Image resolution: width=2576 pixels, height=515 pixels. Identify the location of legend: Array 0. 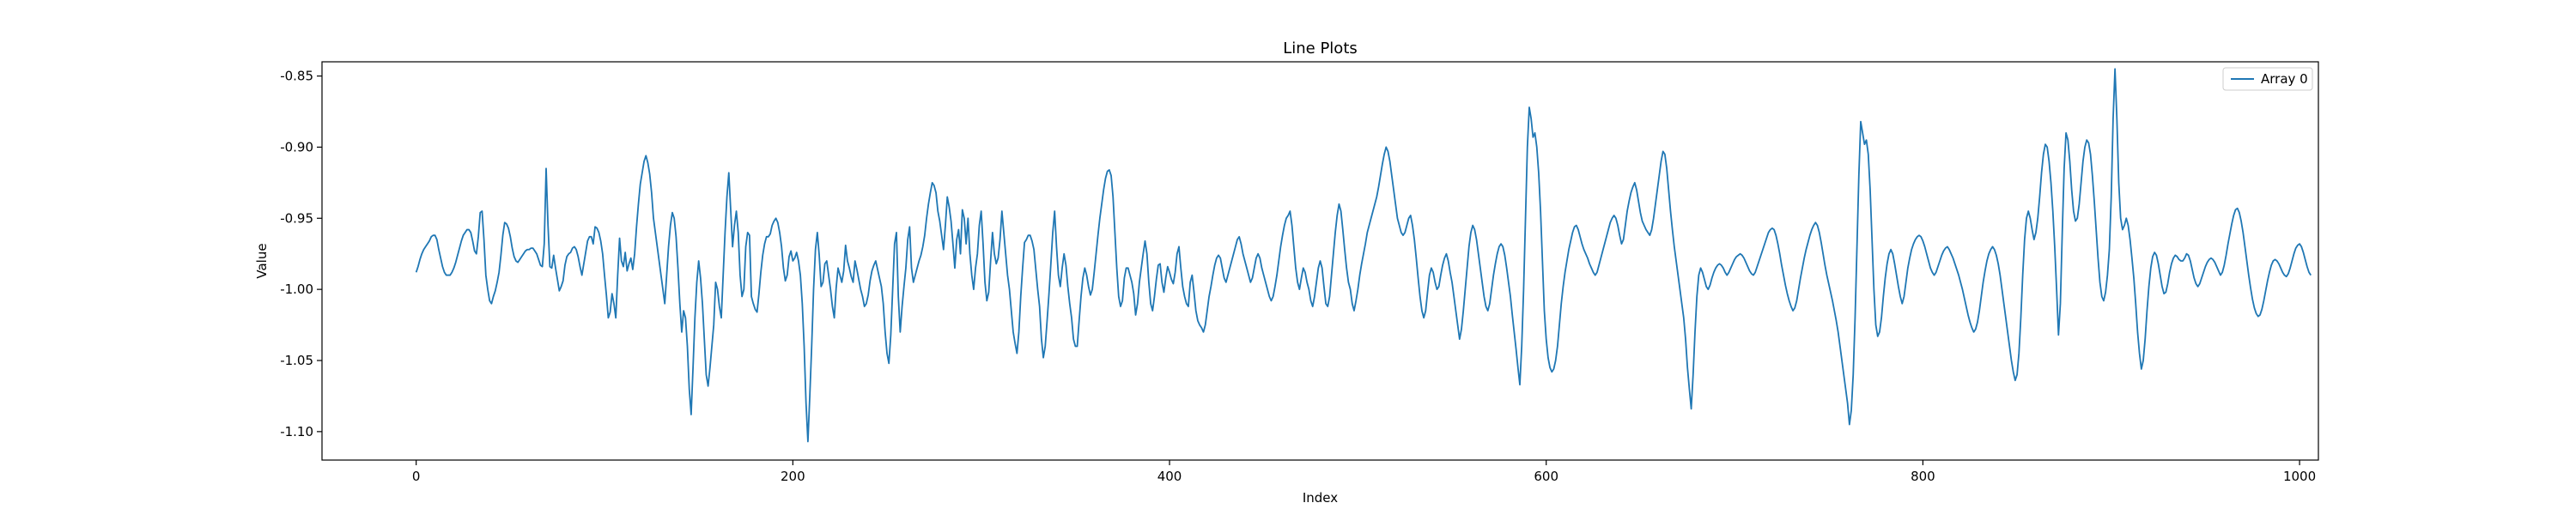
(2267, 79).